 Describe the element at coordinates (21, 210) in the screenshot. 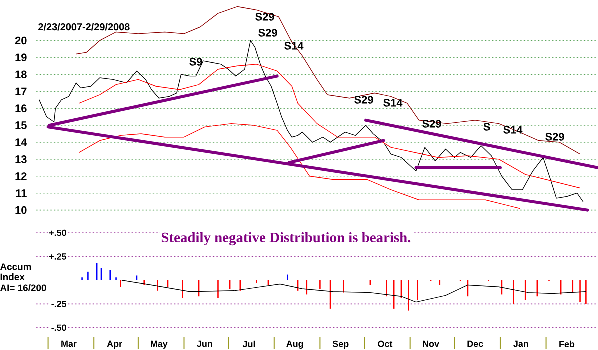

I see `y-tick-label: 10` at that location.